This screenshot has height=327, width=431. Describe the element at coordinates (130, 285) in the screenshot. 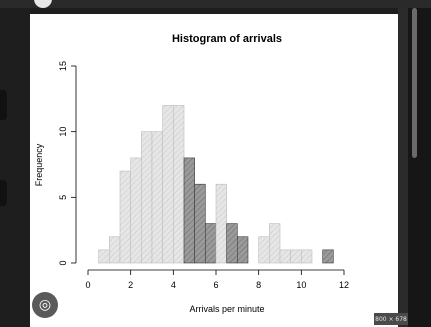

I see `x-tick-label: 2` at that location.